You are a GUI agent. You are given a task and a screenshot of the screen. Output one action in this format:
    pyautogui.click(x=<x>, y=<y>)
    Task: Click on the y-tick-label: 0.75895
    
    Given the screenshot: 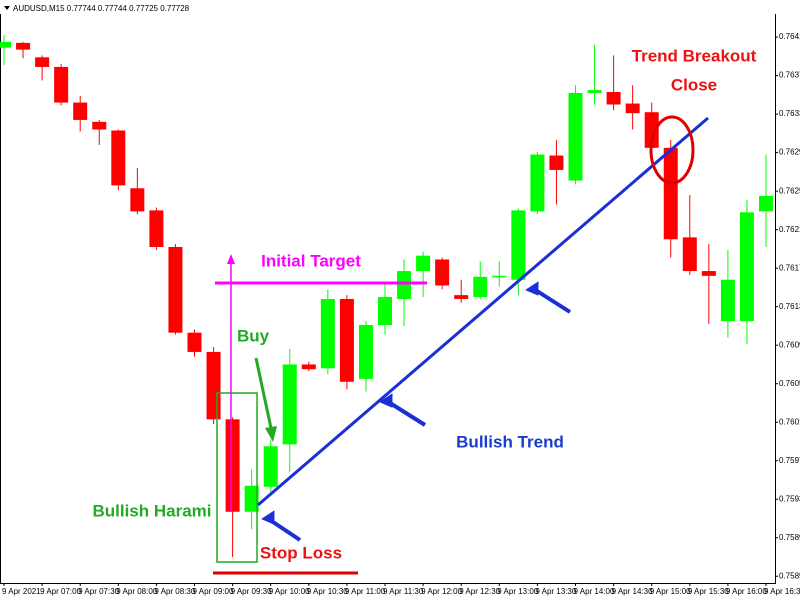 What is the action you would take?
    pyautogui.click(x=789, y=537)
    